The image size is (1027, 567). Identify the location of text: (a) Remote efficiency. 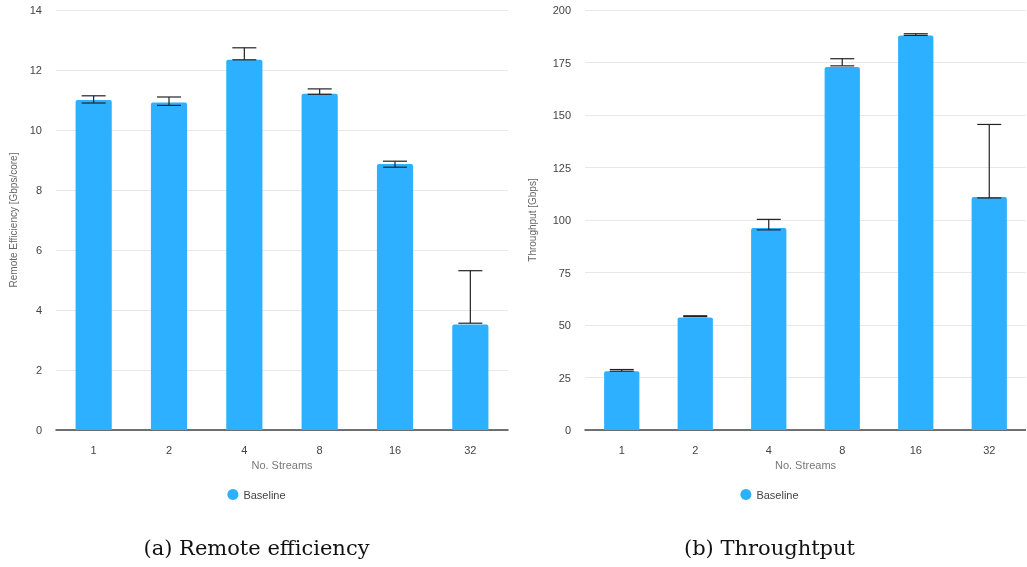
(256, 547).